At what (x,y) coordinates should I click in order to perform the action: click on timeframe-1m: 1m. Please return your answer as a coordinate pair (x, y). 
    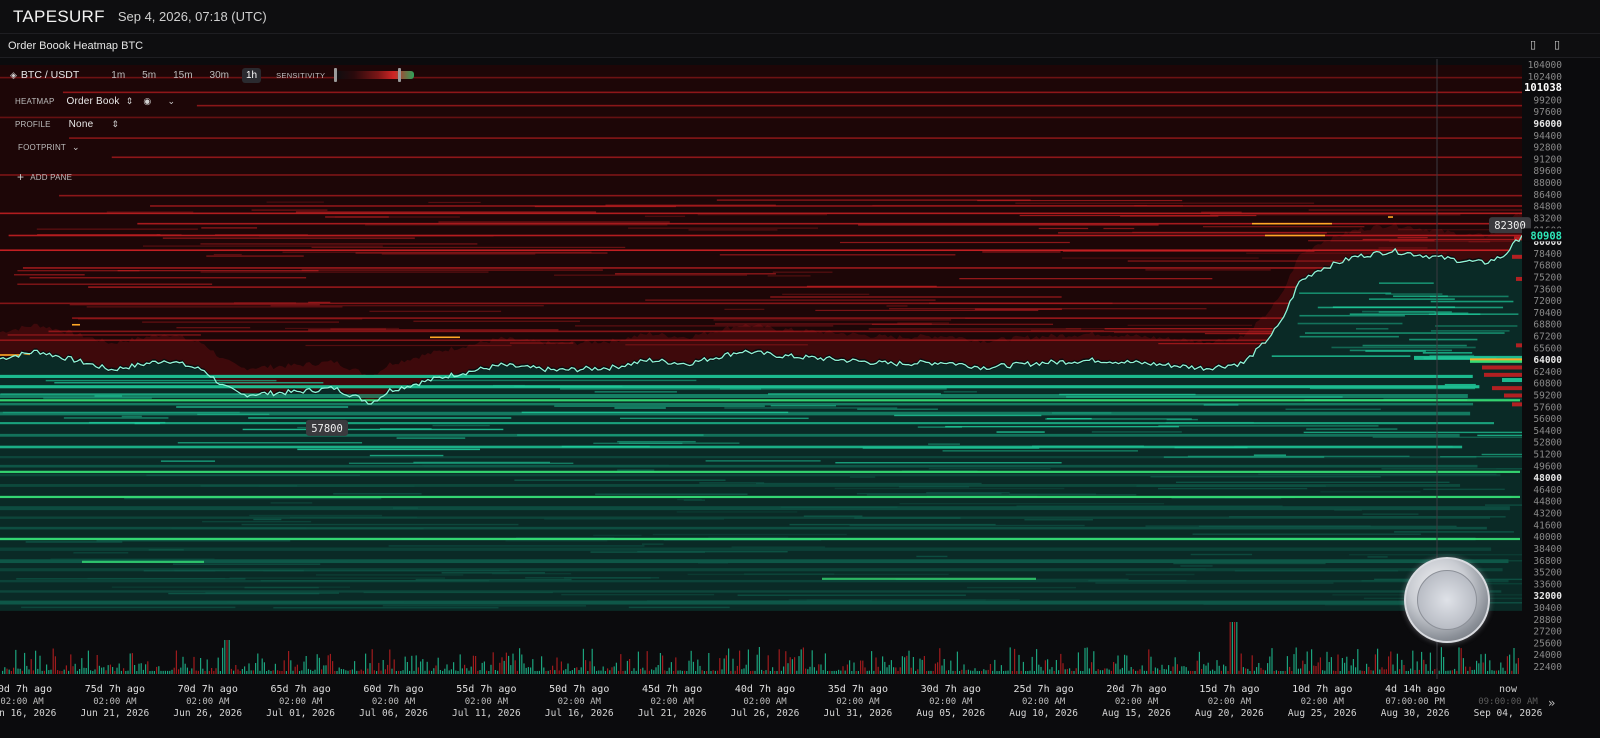
    Looking at the image, I should click on (118, 75).